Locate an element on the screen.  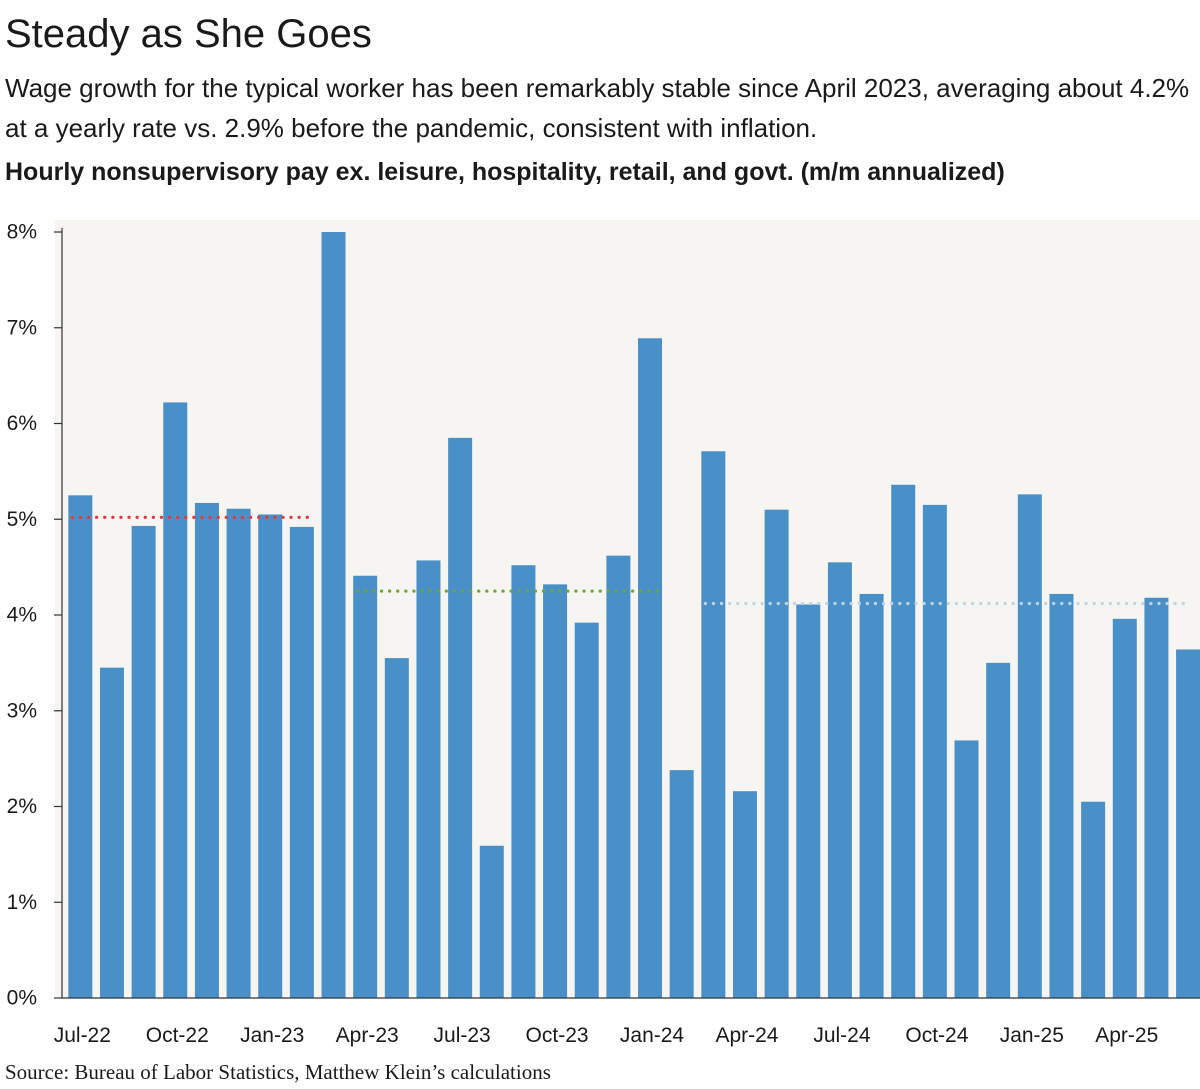
y-tick-label: 1% is located at coordinates (22, 902).